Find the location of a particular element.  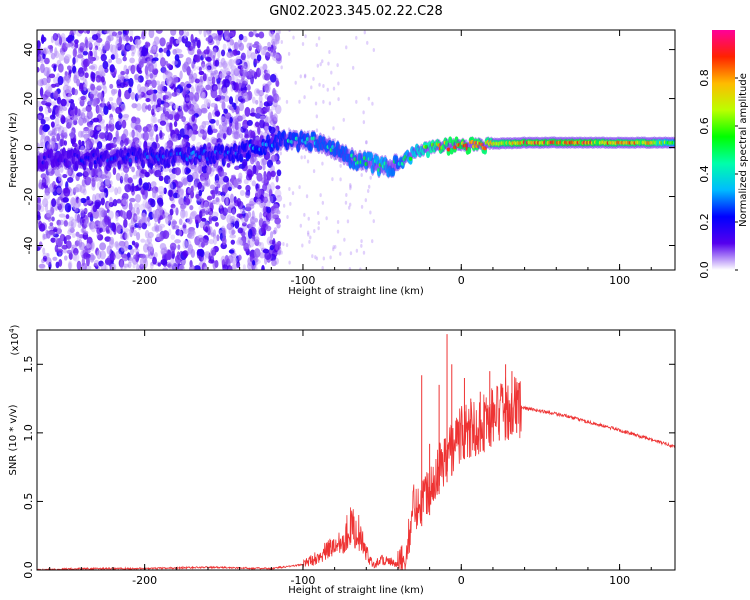

bottom-x-tick-label: -200 is located at coordinates (144, 580).